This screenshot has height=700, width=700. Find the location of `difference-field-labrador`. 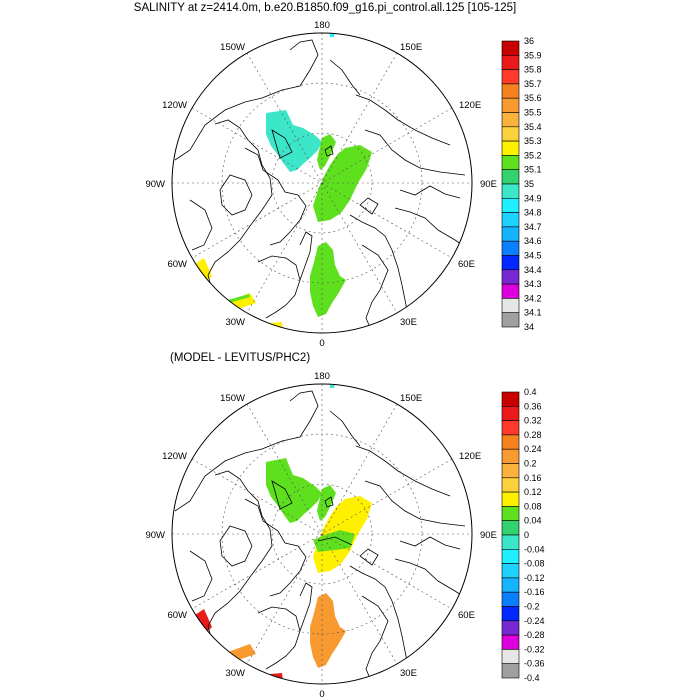

difference-field-labrador is located at coordinates (242, 652).